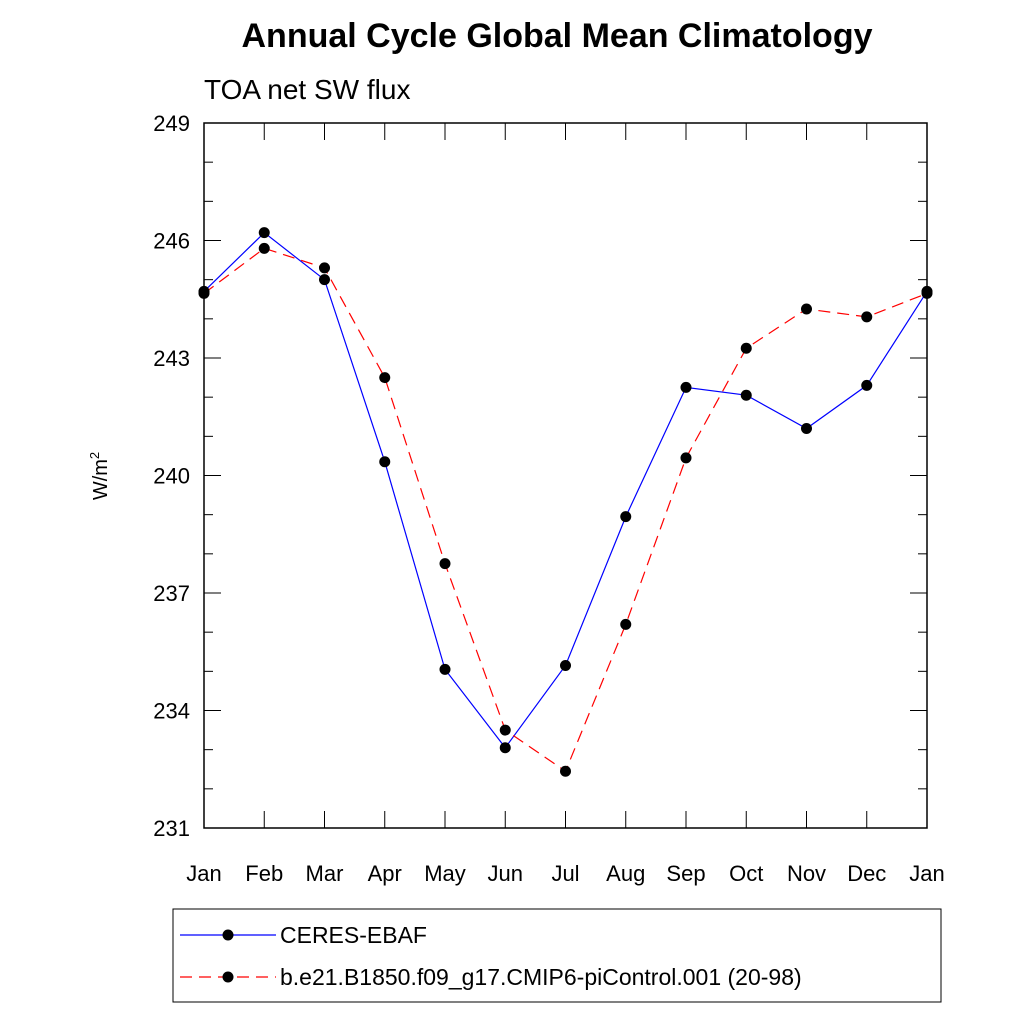  Describe the element at coordinates (171, 123) in the screenshot. I see `y-tick-label: 249` at that location.